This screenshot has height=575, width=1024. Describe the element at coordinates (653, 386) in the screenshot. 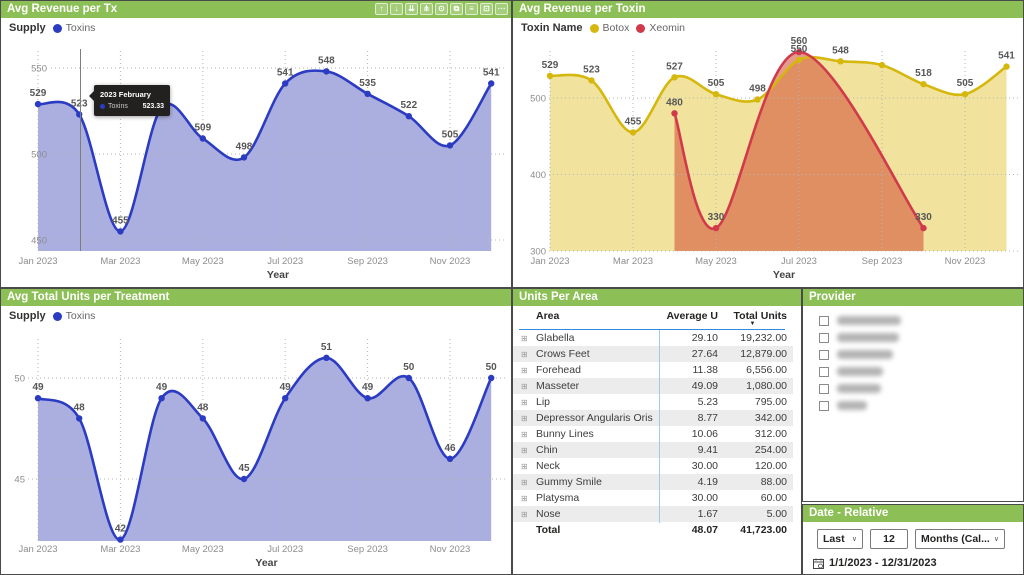

I see `table-row: ⊞ Masseter 49.09 1,080.00` at that location.